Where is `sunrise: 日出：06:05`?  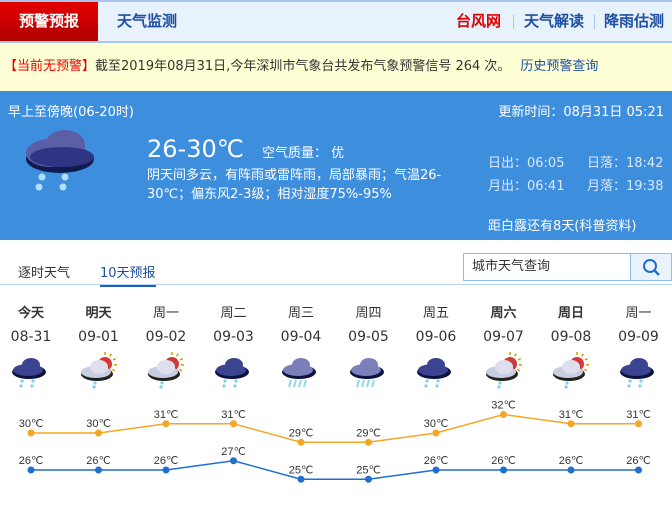 sunrise: 日出：06:05 is located at coordinates (526, 163).